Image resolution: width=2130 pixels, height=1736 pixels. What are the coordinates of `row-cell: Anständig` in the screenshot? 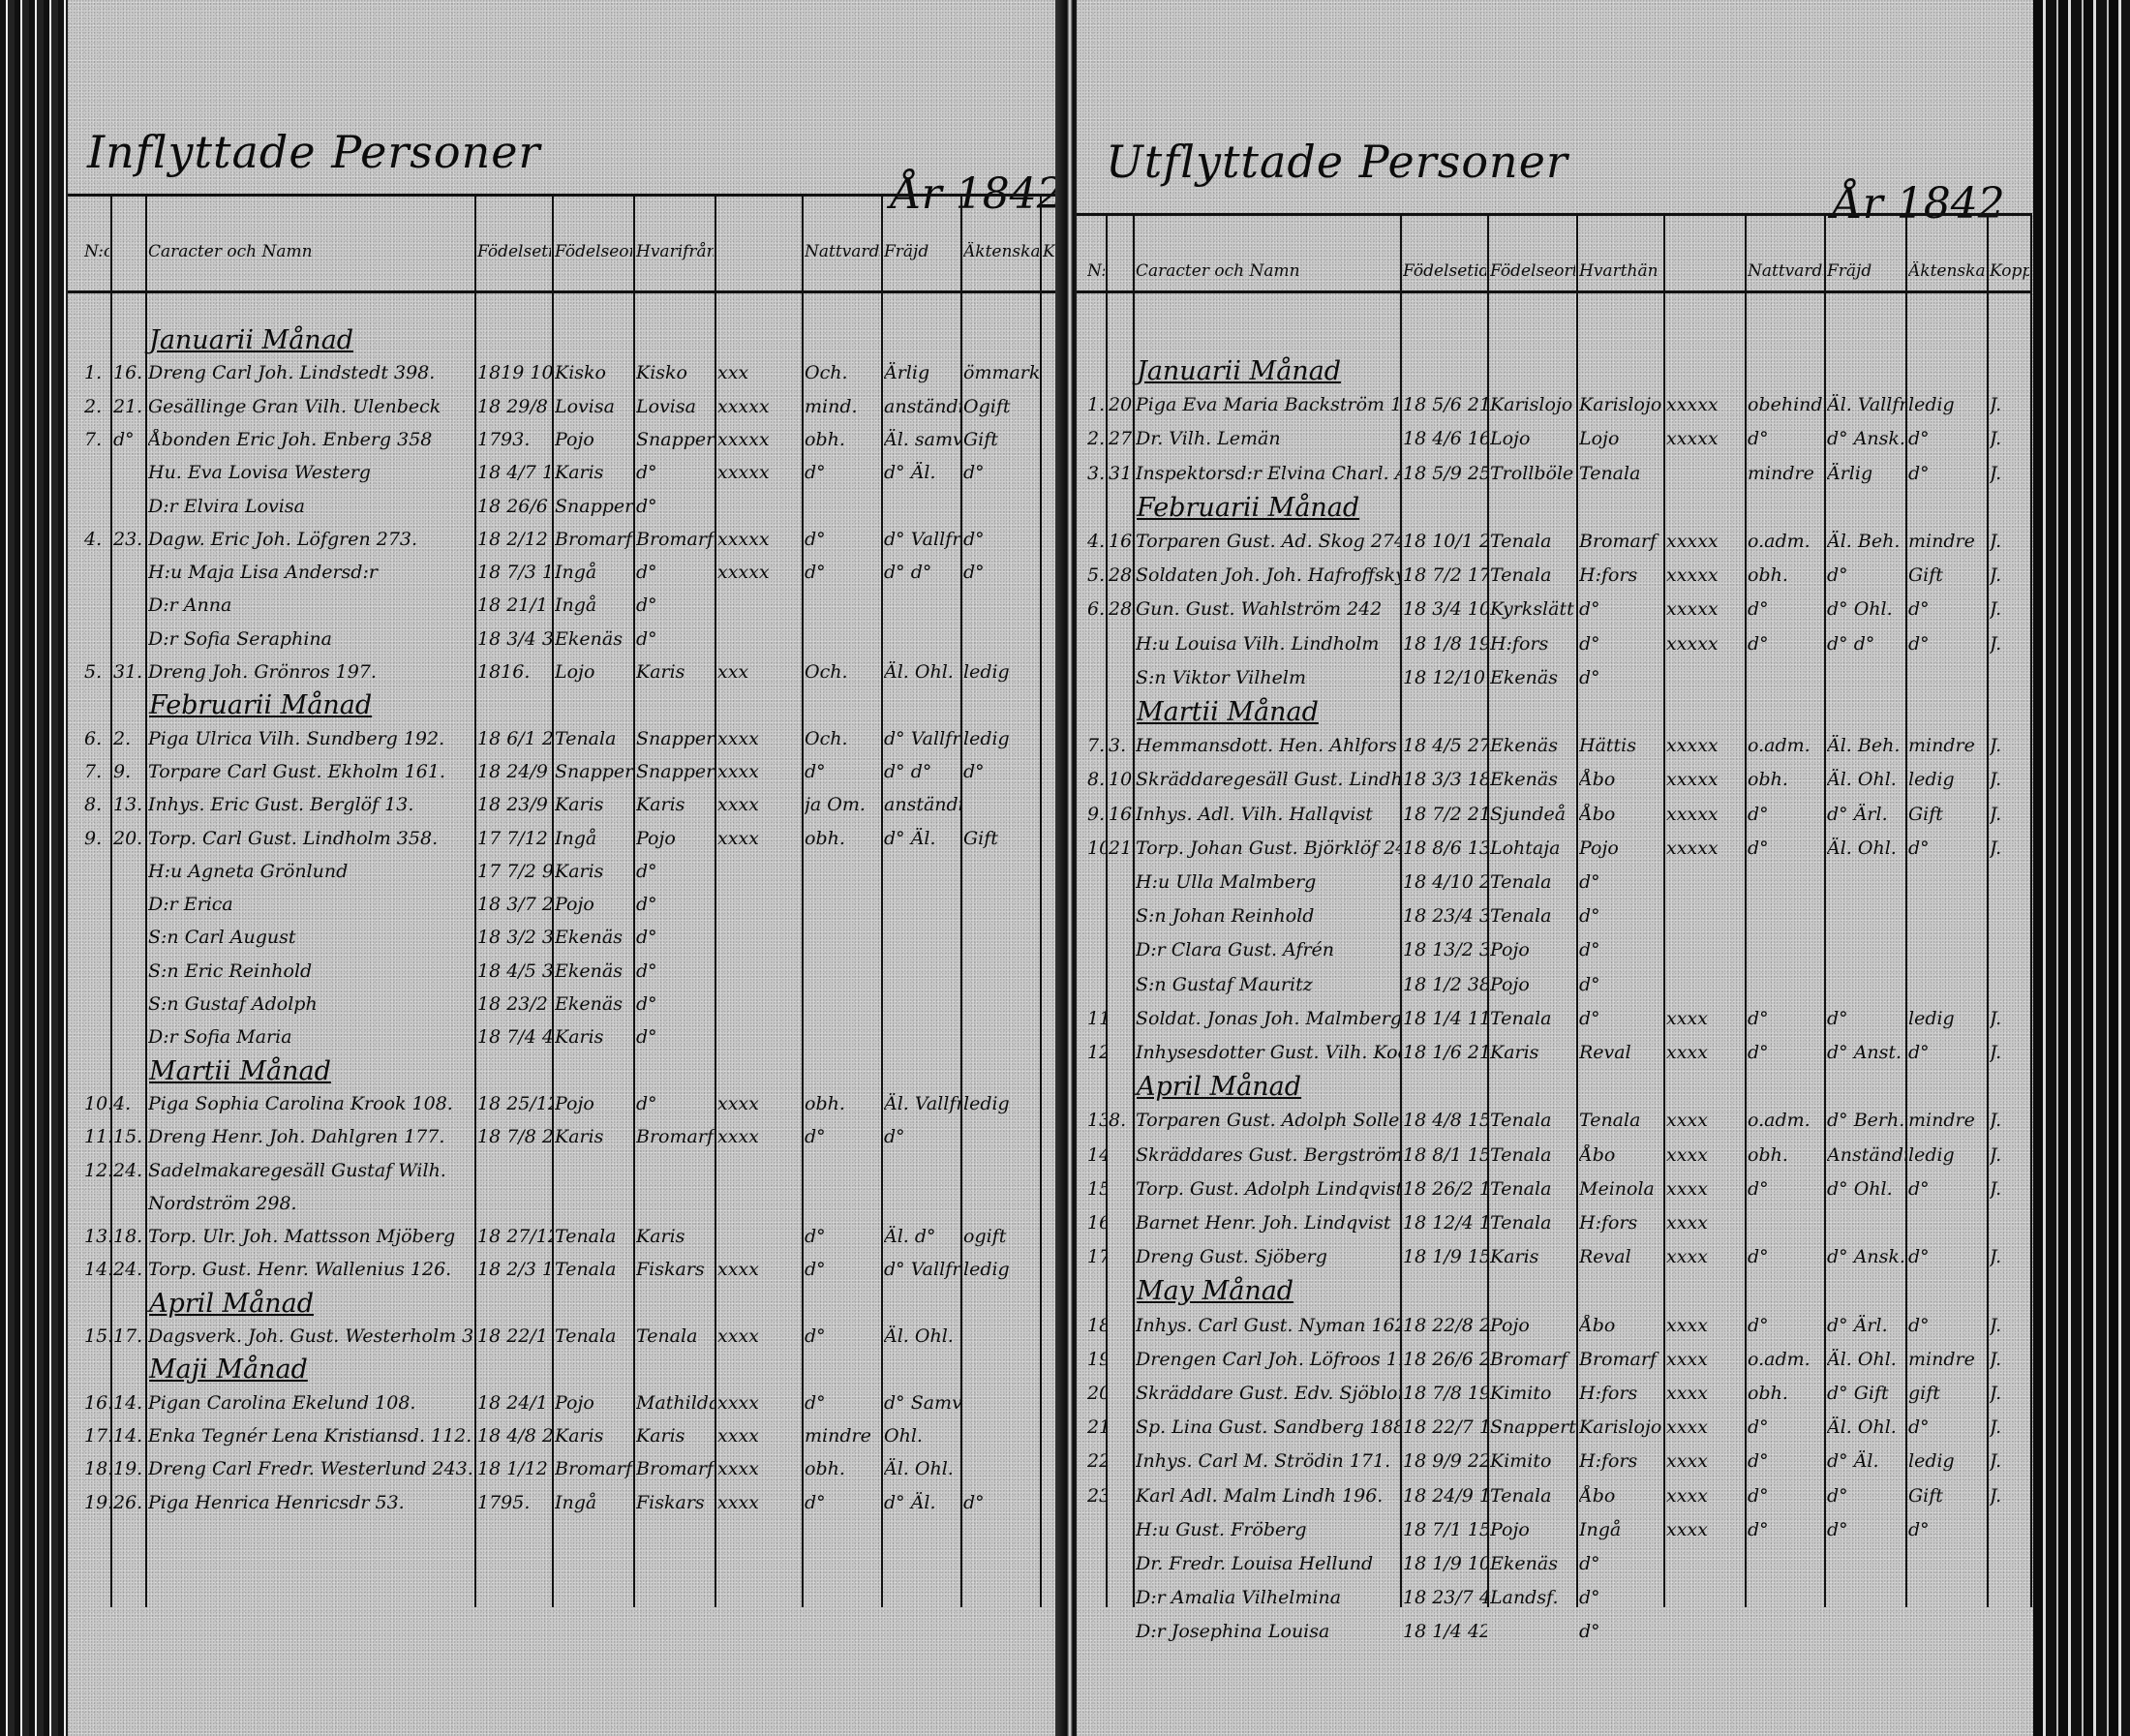 It's located at (1866, 1154).